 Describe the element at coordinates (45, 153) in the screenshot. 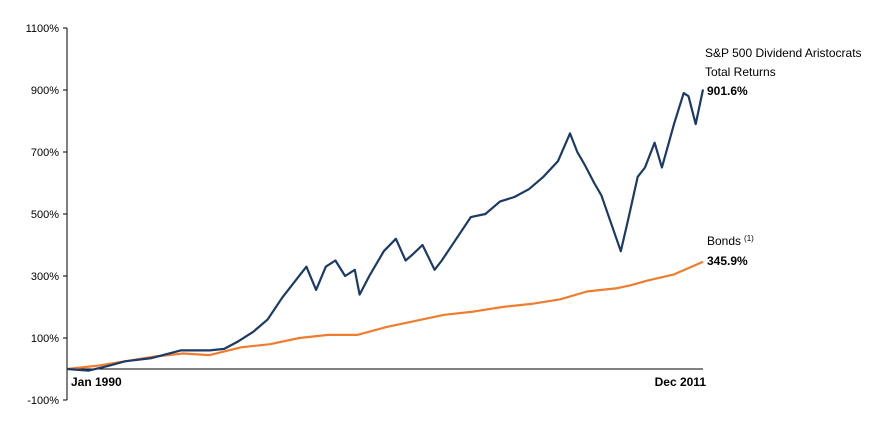

I see `y-tick-label: 700%` at that location.